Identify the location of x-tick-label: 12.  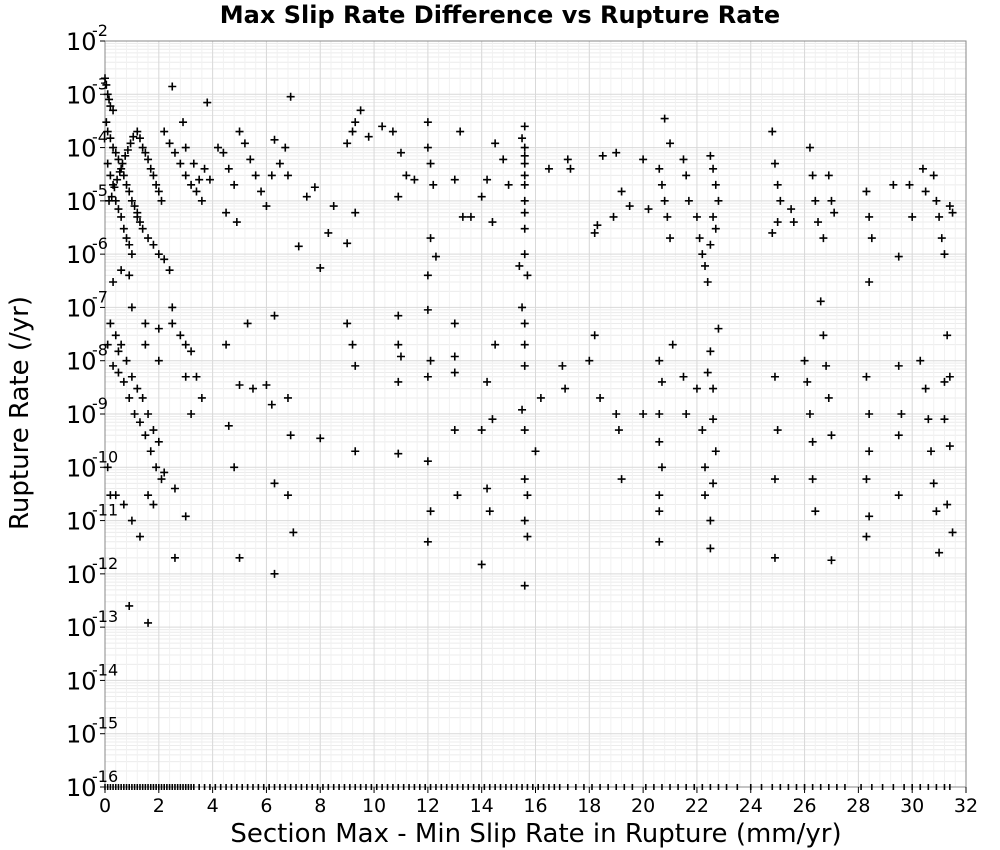
(428, 806).